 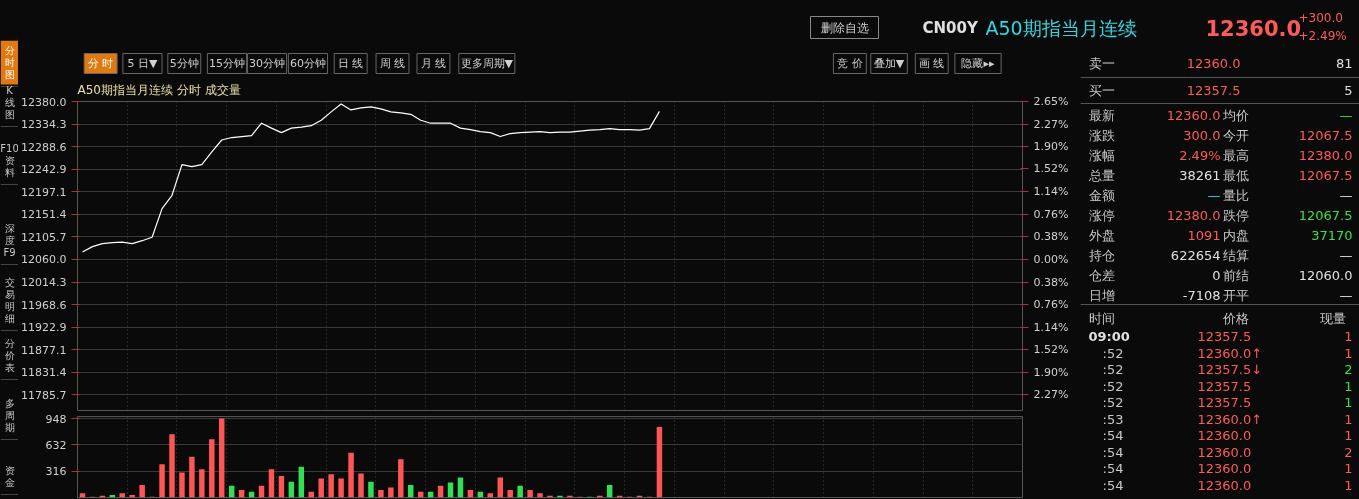 I want to click on text: 画 线, so click(x=931, y=63).